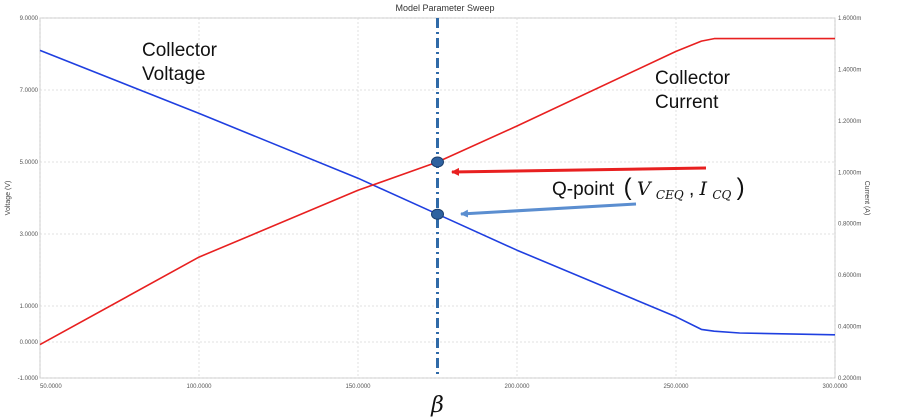 This screenshot has height=417, width=900. I want to click on y-right-tick-label: 1.6000m, so click(849, 19).